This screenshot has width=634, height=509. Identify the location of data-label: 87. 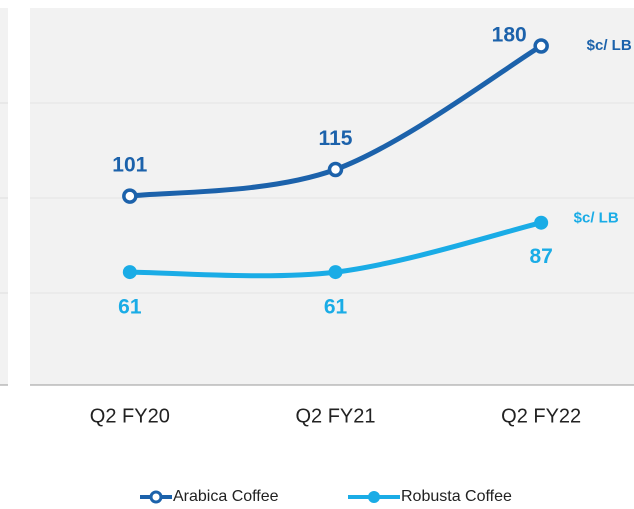
(540, 256).